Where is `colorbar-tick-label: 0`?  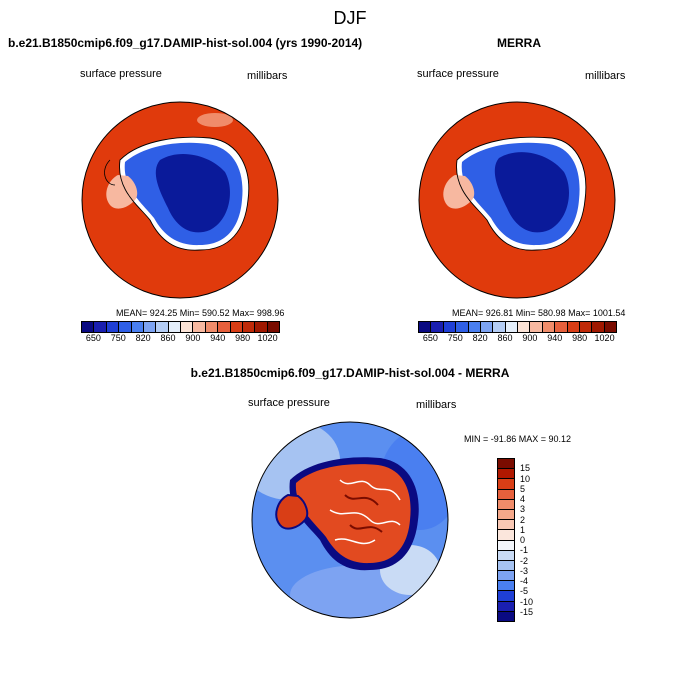
colorbar-tick-label: 0 is located at coordinates (523, 540).